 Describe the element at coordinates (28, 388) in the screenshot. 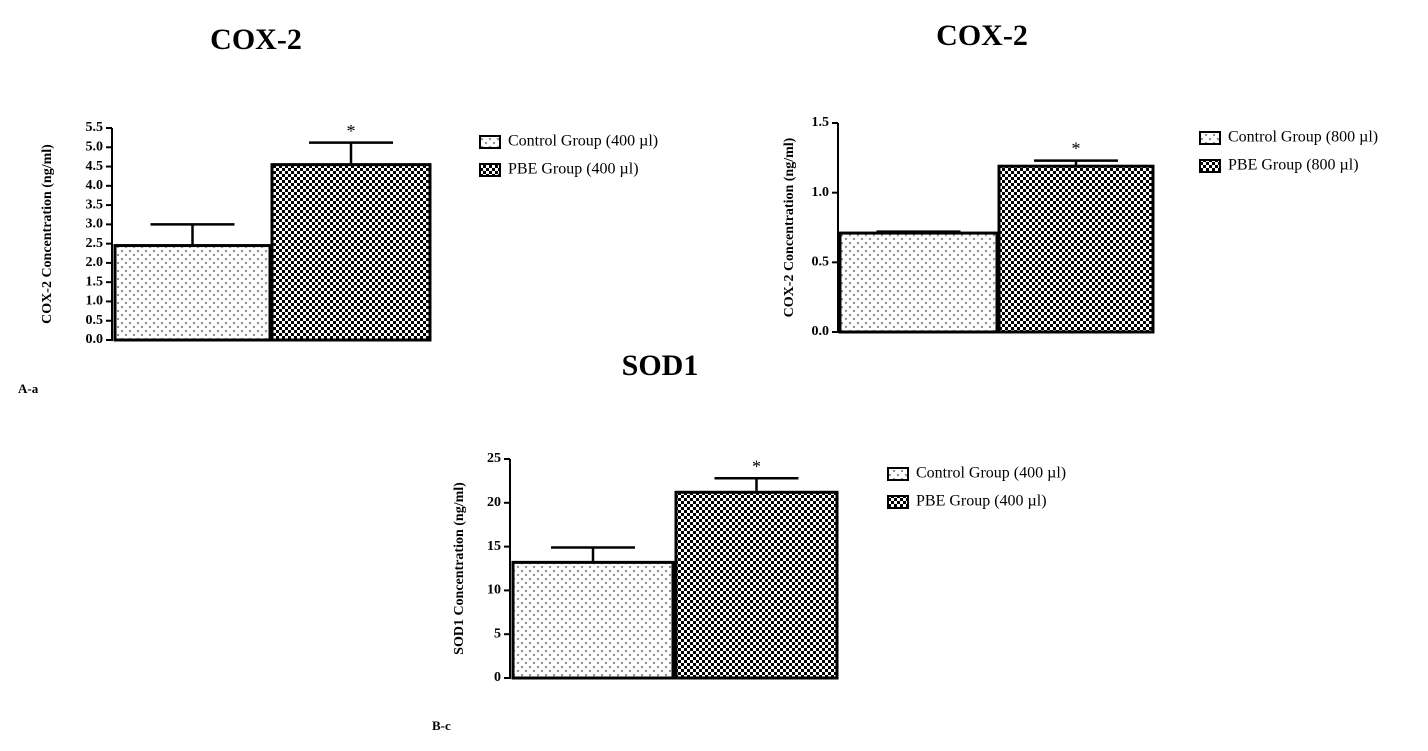

I see `panel-label: A-a` at that location.